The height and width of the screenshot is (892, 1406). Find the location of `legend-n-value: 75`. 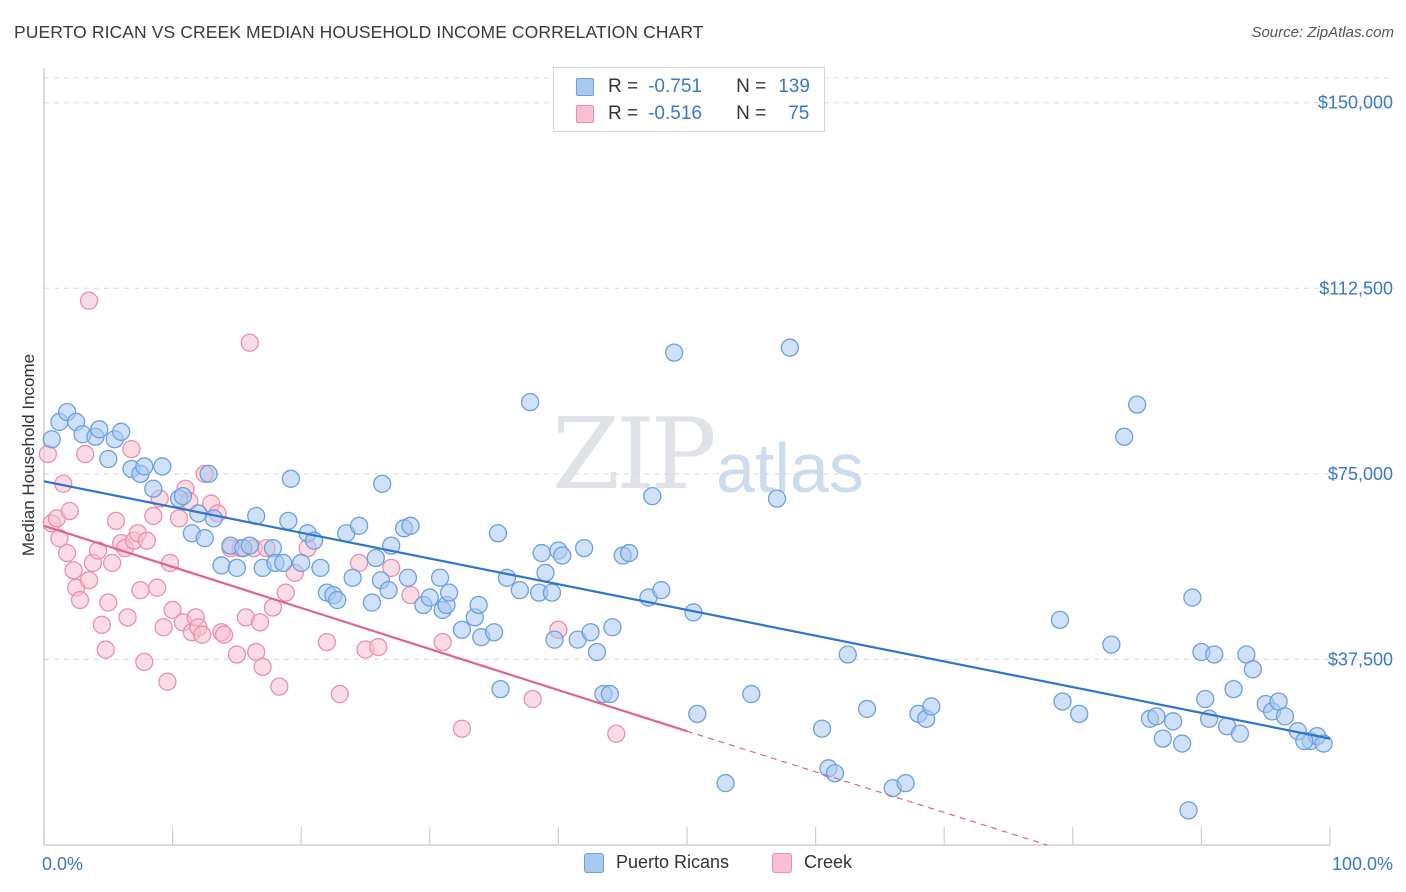

legend-n-value: 75 is located at coordinates (799, 113).